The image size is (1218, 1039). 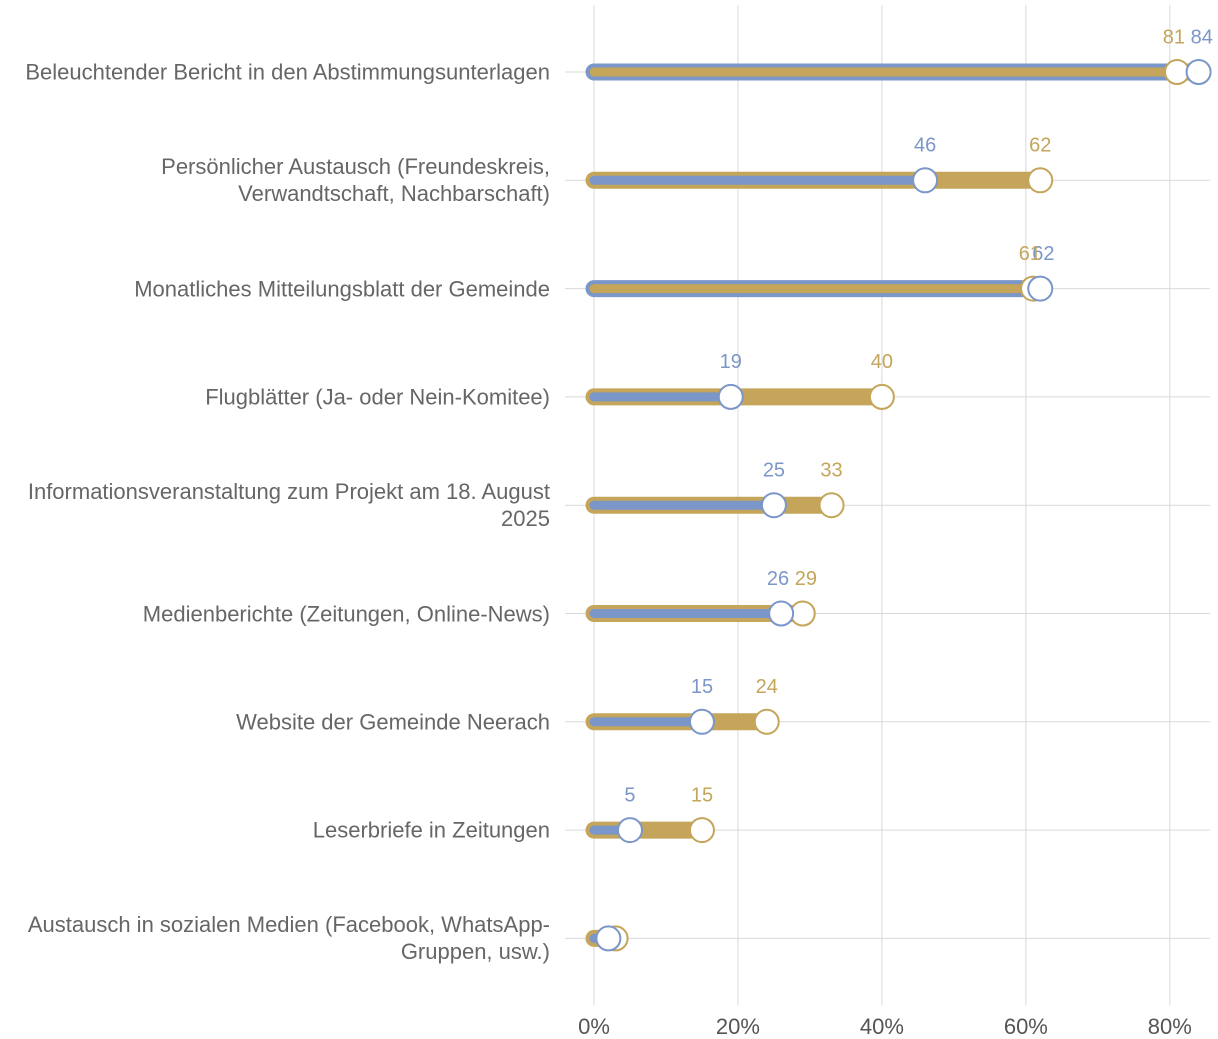 What do you see at coordinates (774, 470) in the screenshot?
I see `value-label: 25` at bounding box center [774, 470].